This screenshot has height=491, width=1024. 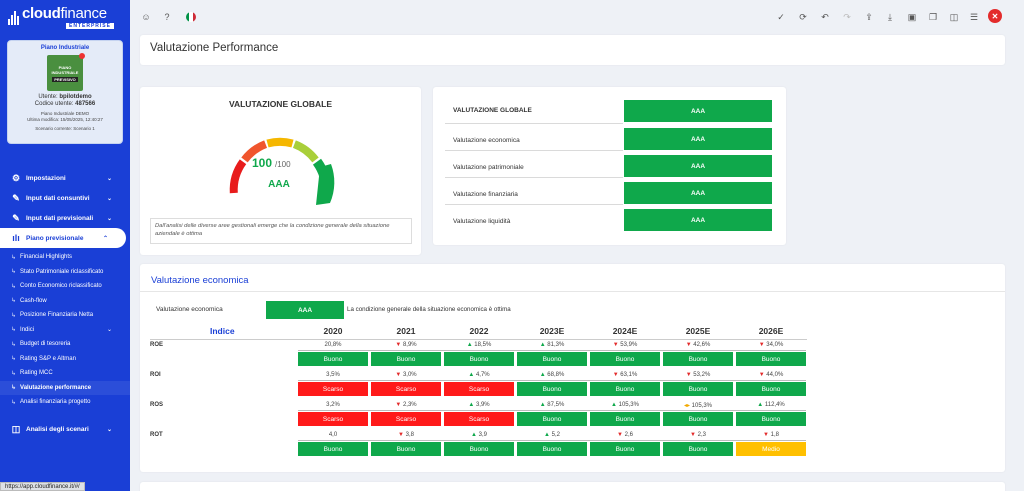 I want to click on kpi-value: ▼ 8,9%, so click(x=406, y=345).